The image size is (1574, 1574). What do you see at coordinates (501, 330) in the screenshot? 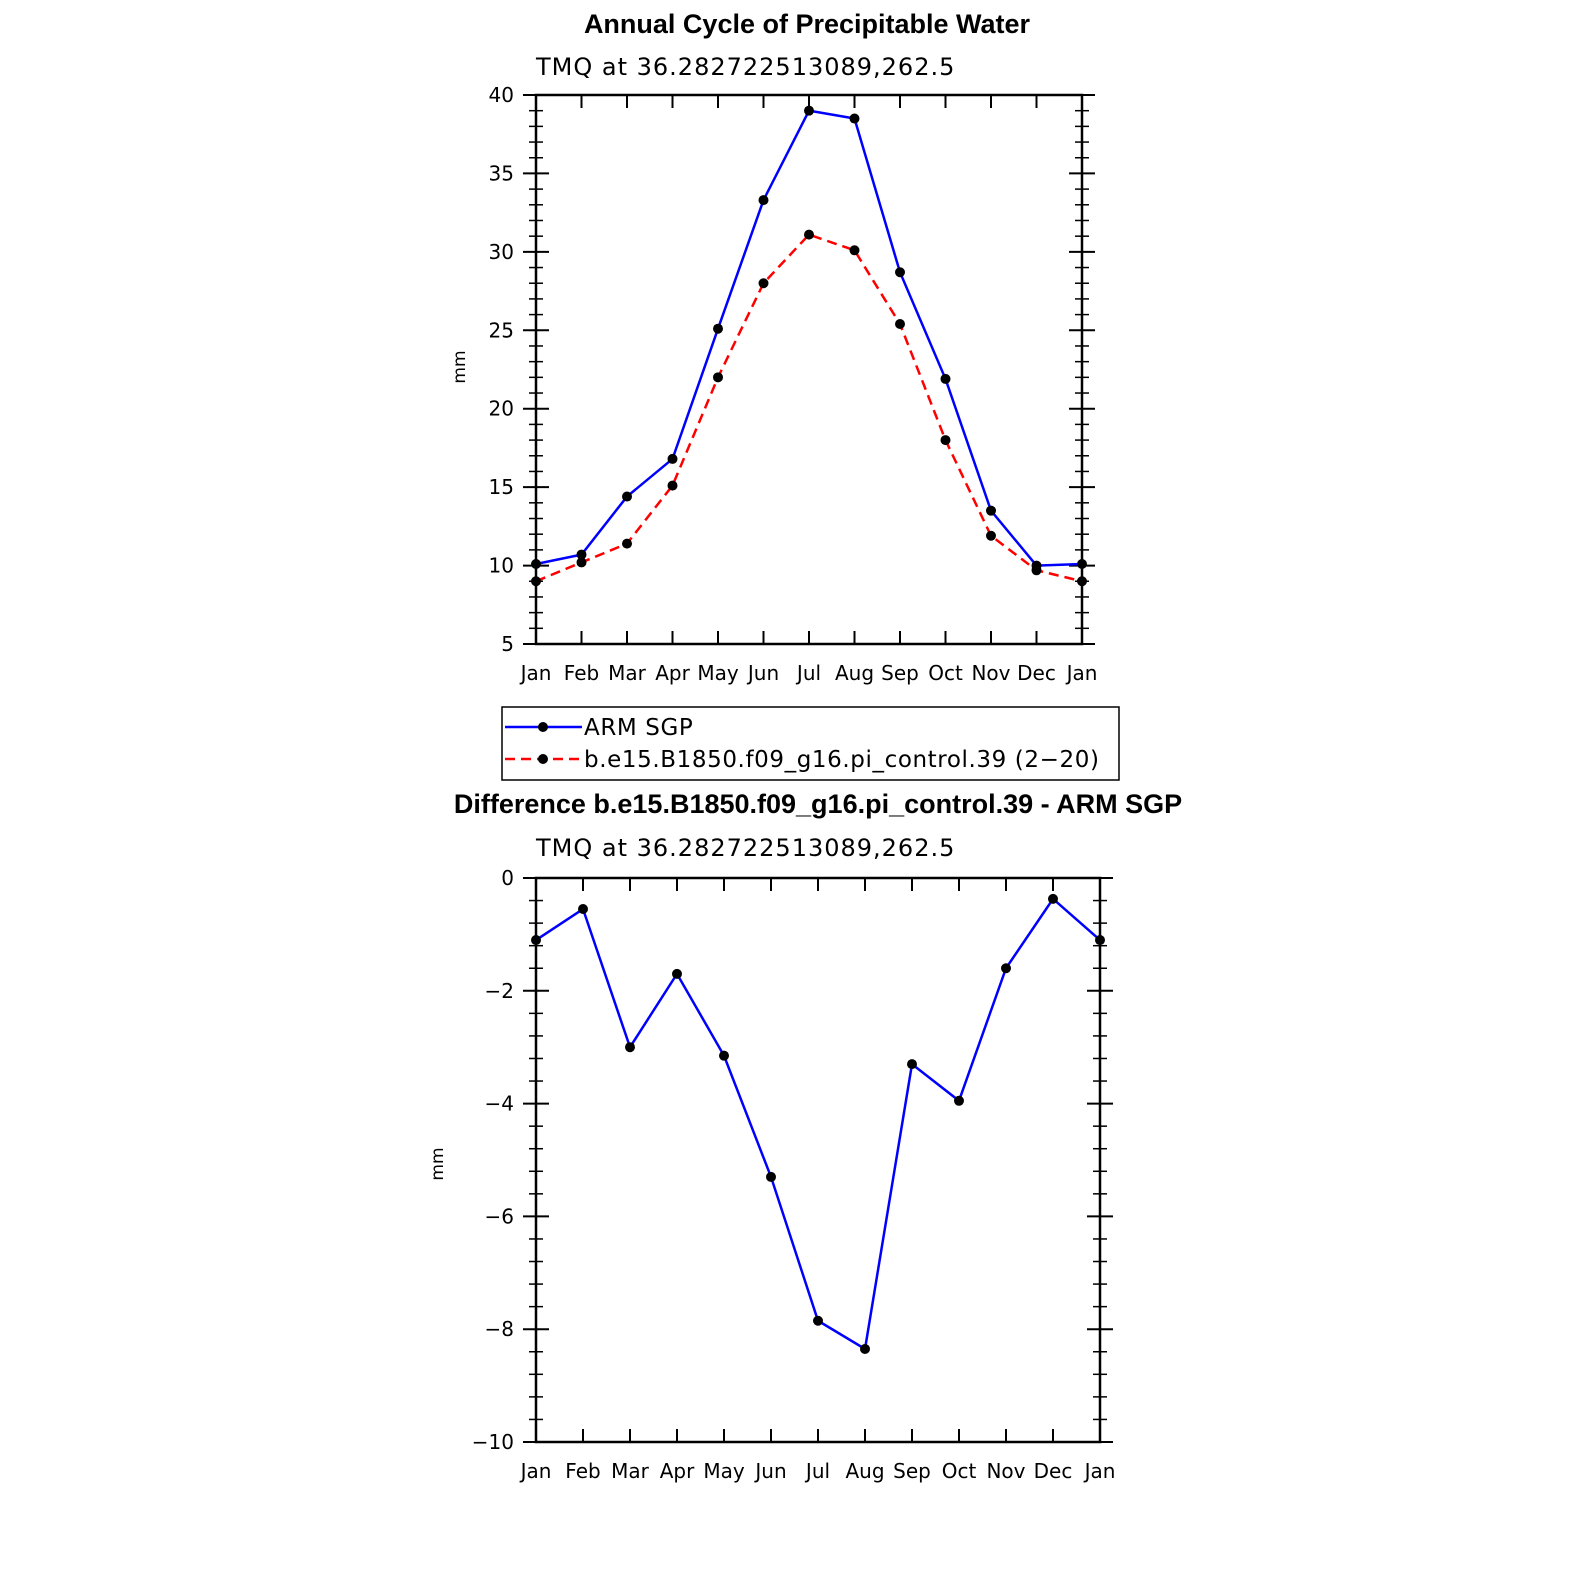
I see `y-tick-label: 25` at bounding box center [501, 330].